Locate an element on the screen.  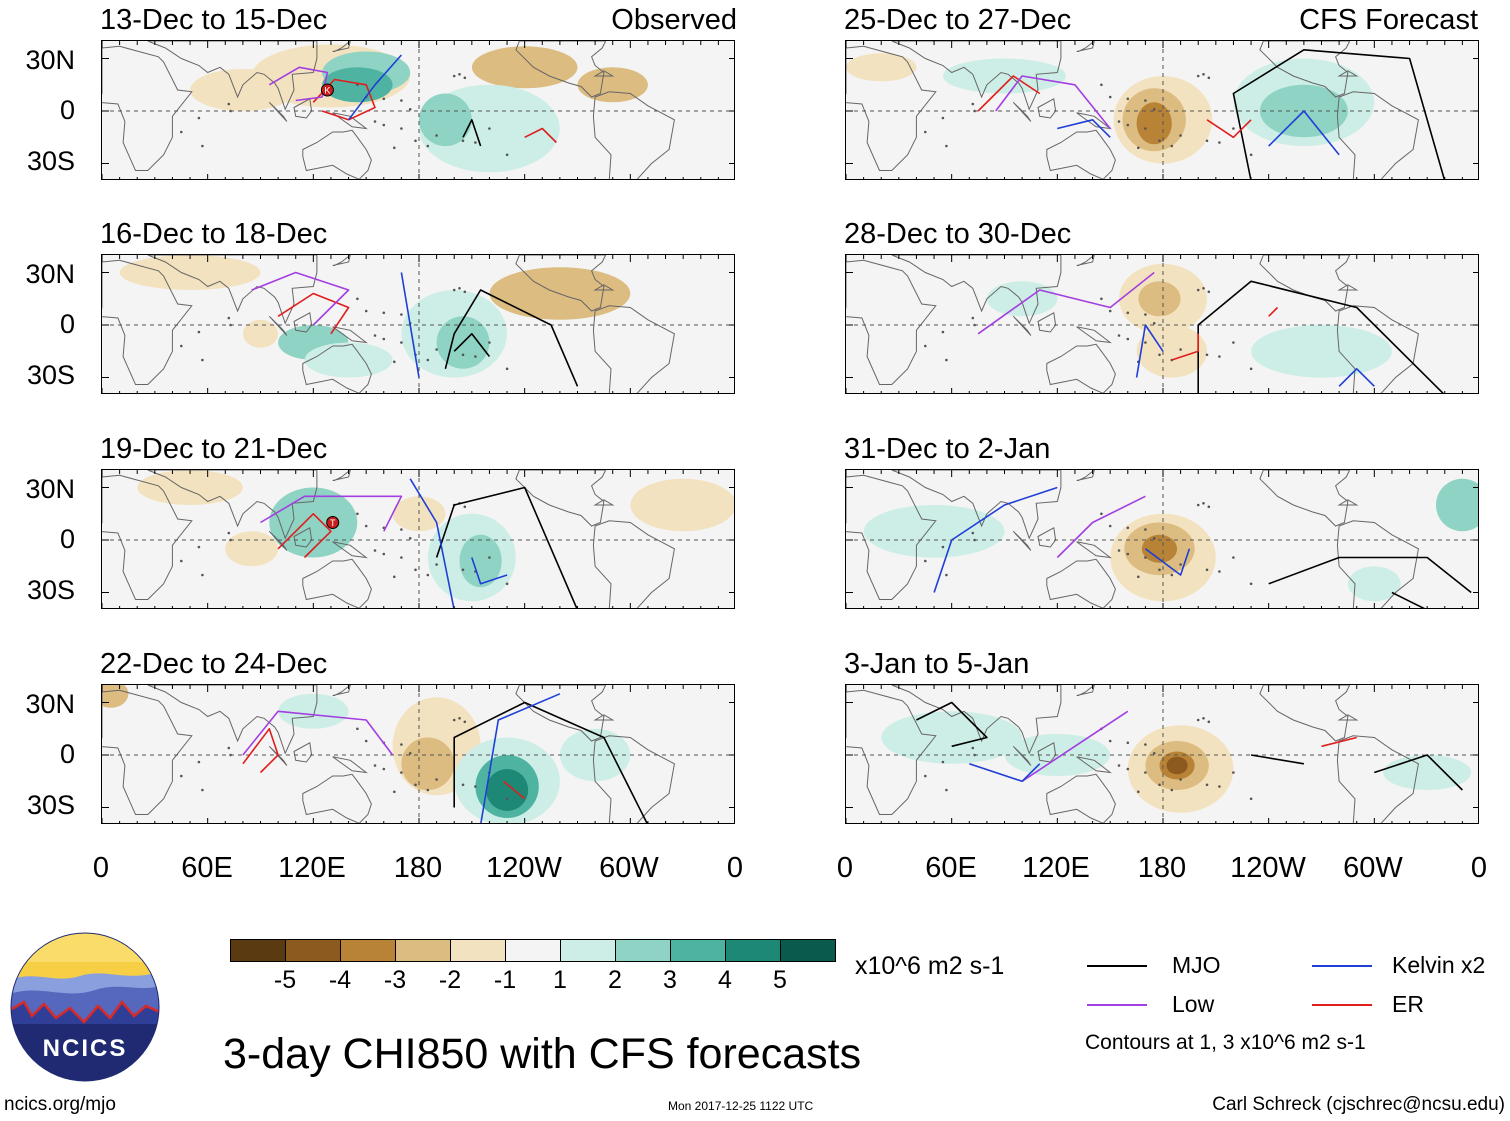
legend-label-er: ER is located at coordinates (1408, 1004).